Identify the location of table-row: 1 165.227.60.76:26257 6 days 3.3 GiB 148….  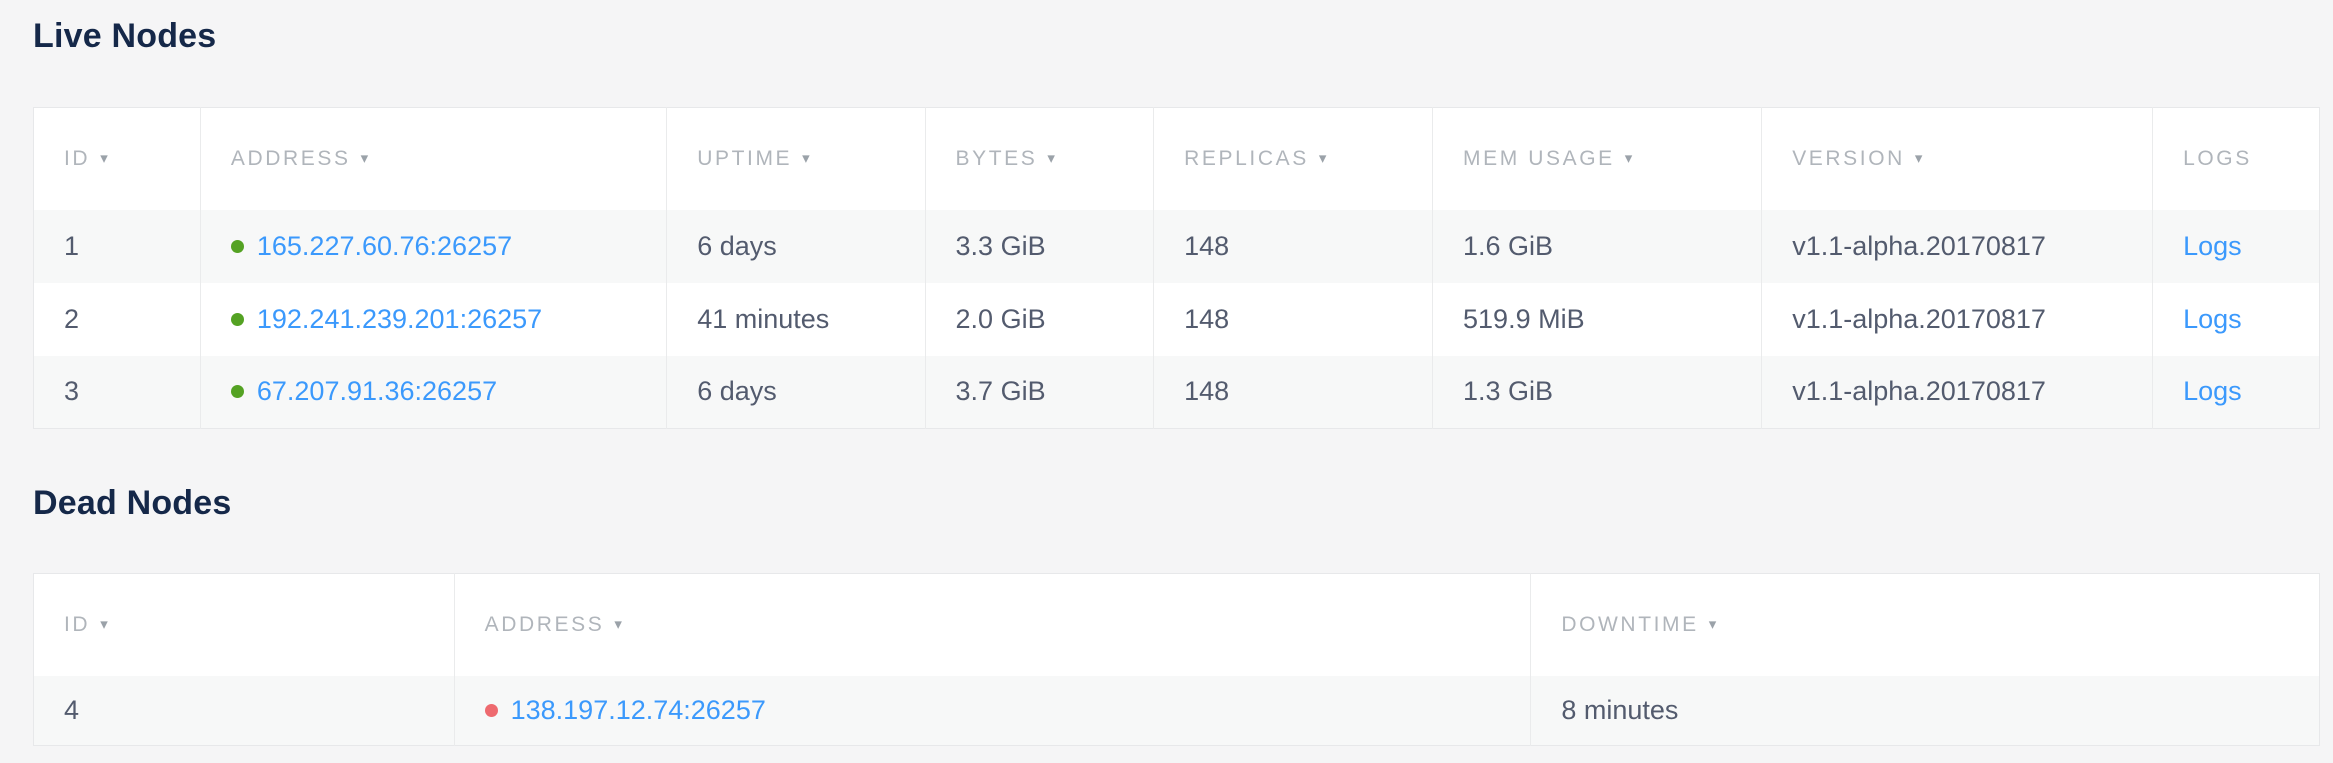
(1176, 246).